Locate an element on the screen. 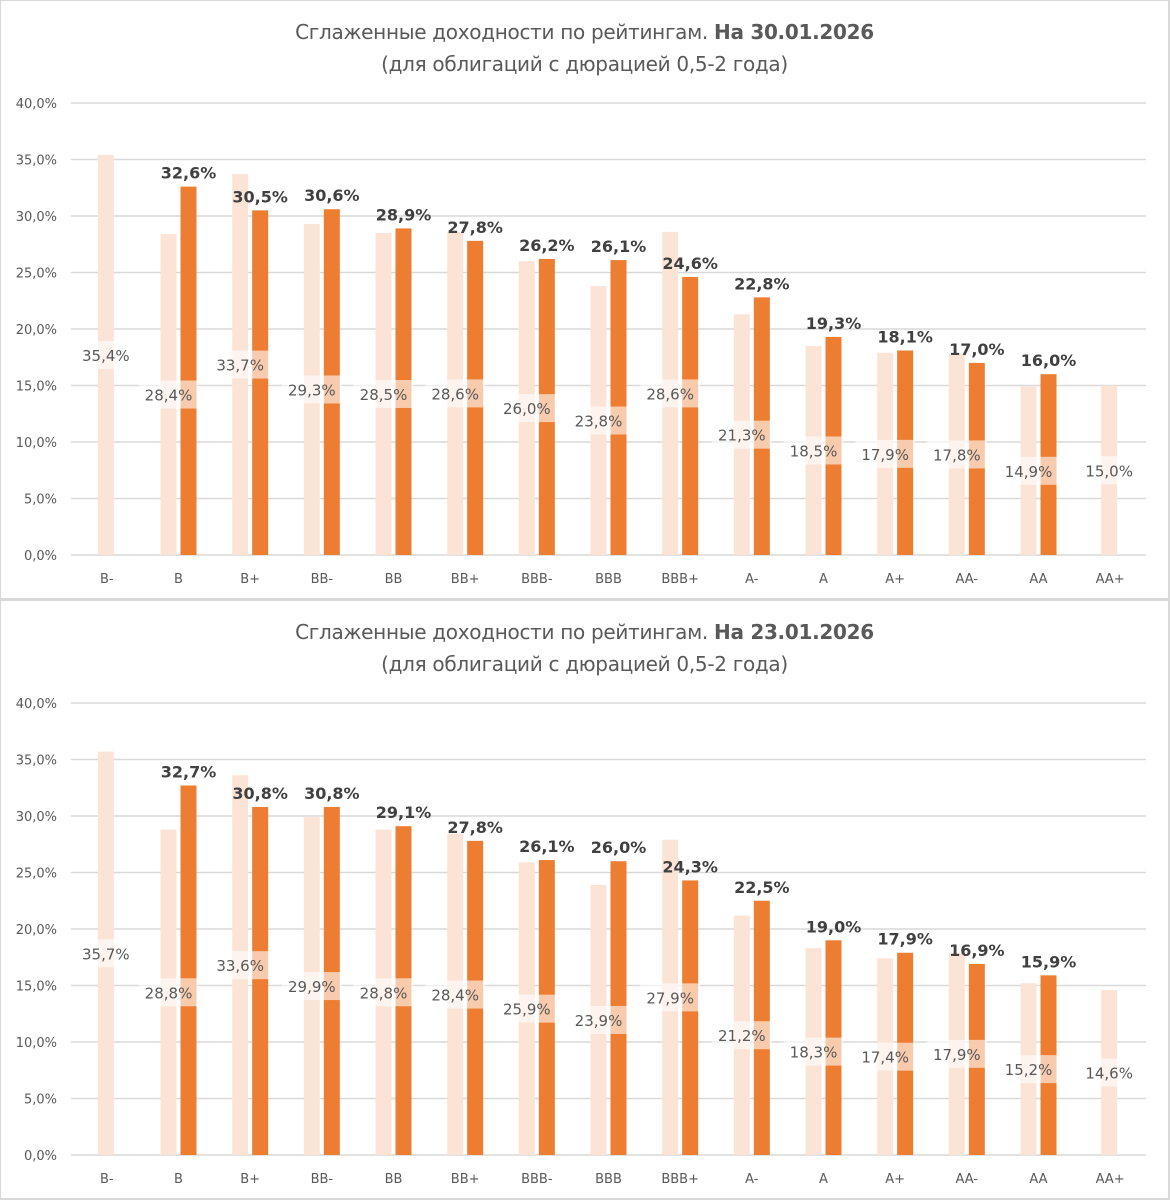  data-label-current: 28,9% is located at coordinates (404, 214).